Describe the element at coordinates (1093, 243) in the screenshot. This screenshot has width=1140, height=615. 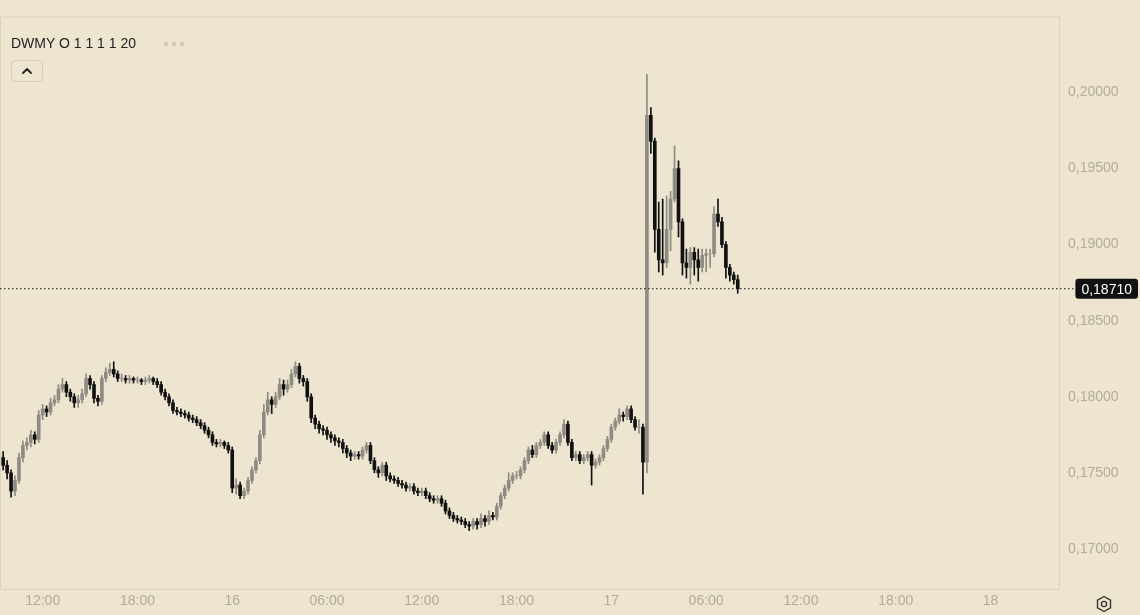
I see `y-tick-label: 0,19000` at that location.